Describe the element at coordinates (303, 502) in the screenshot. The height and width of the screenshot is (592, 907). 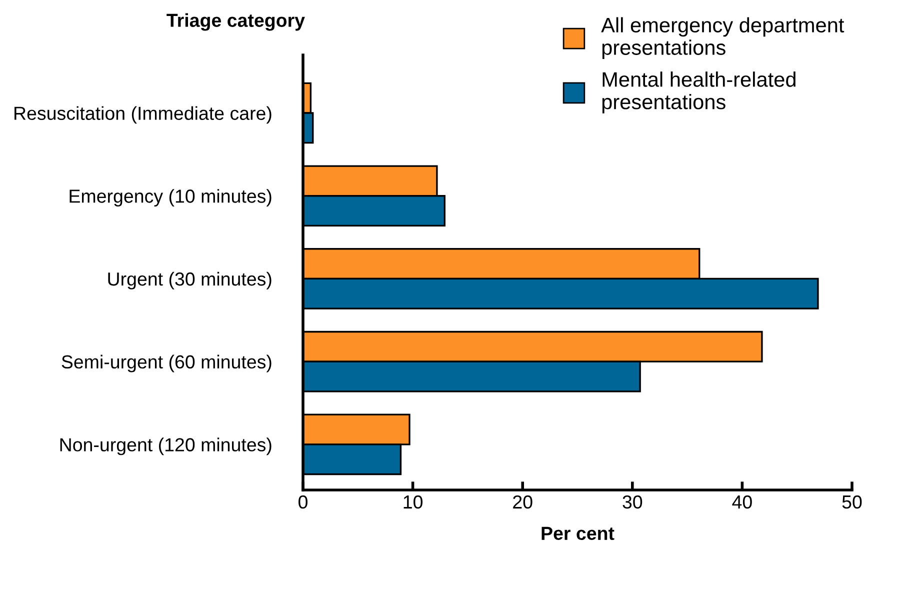
I see `x-tick-label: 0` at that location.